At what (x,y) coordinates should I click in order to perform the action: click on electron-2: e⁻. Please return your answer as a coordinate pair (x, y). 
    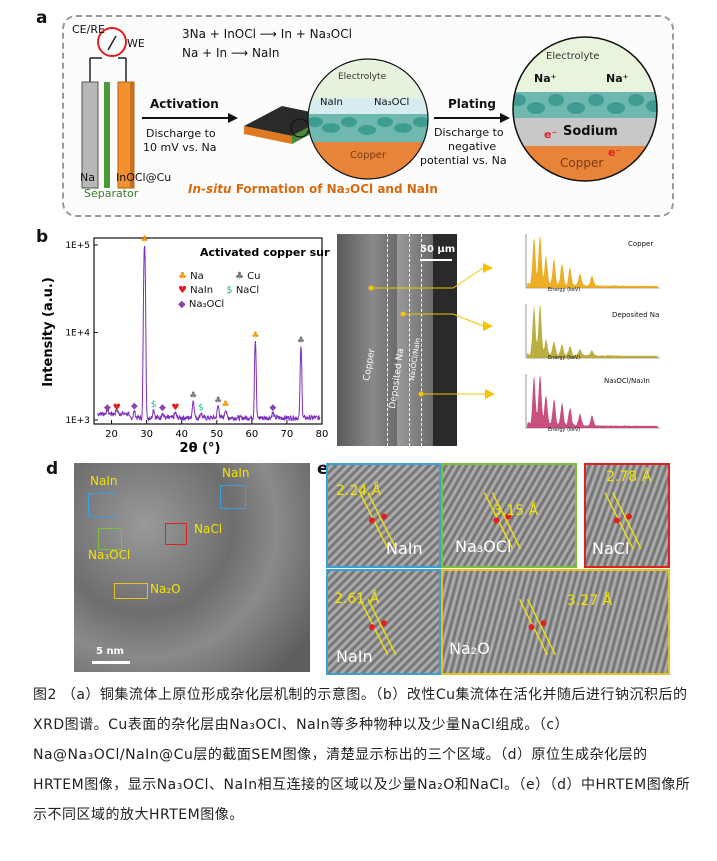
    Looking at the image, I should click on (615, 152).